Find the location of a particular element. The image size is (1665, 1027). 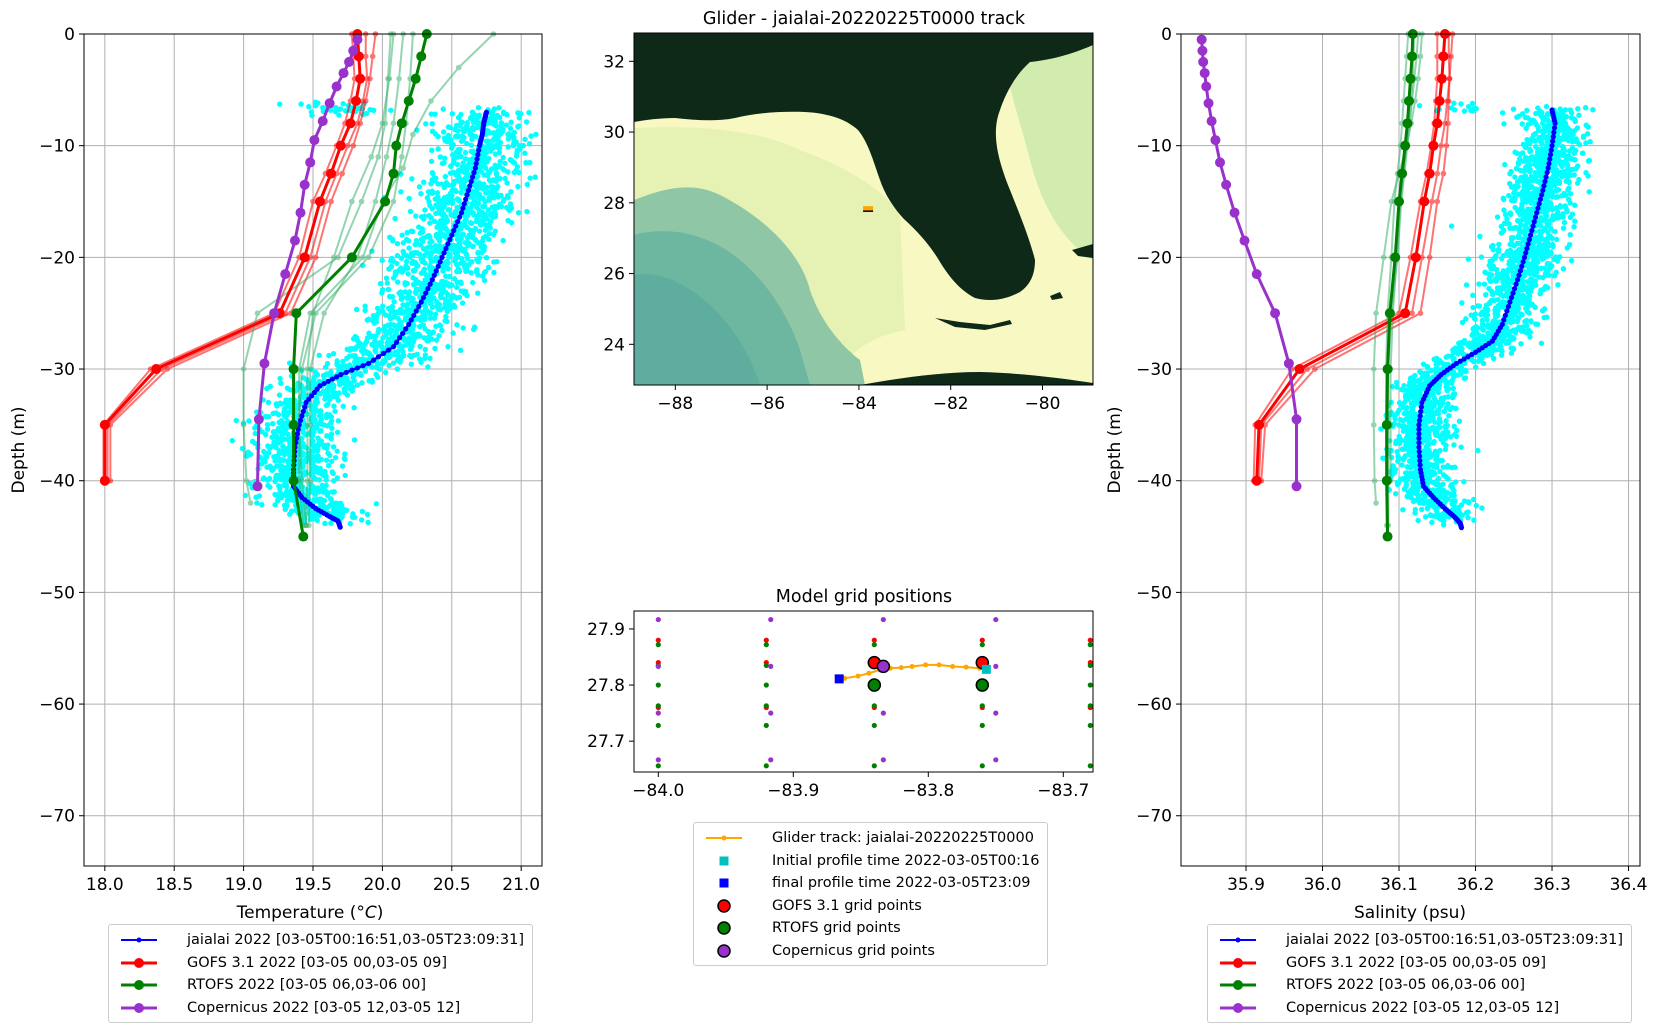

y-tick-label: −10 is located at coordinates (57, 147).